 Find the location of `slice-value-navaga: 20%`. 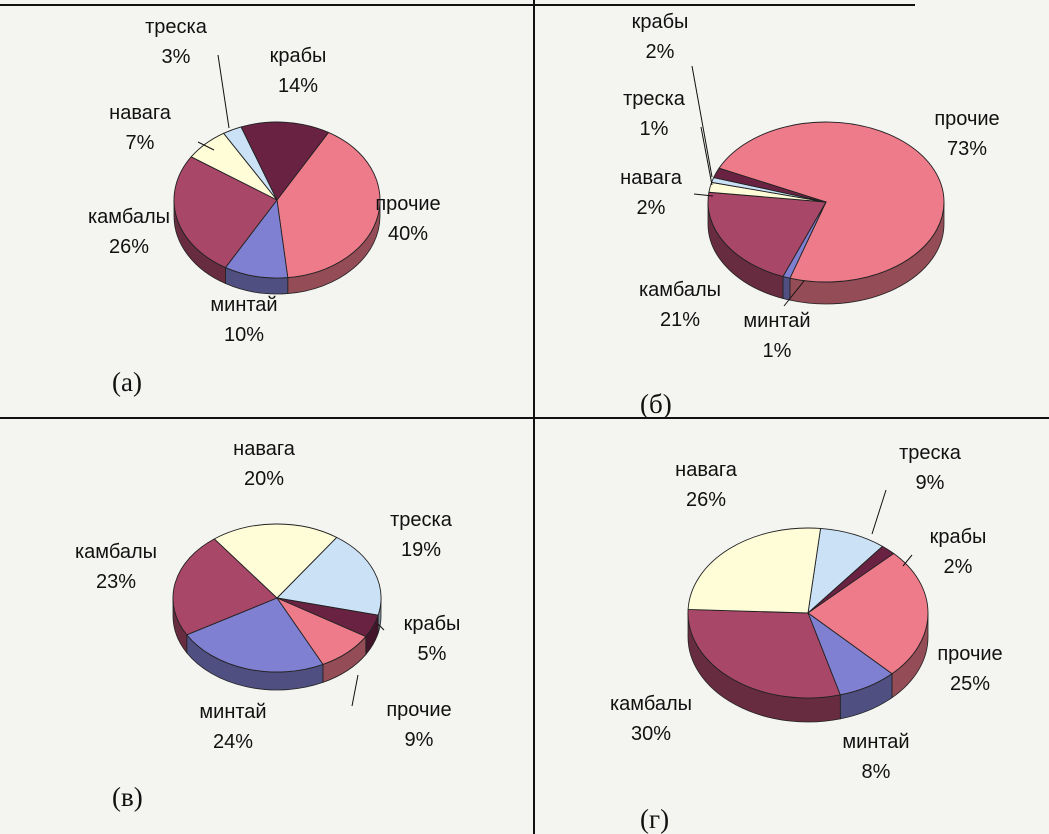

slice-value-navaga: 20% is located at coordinates (264, 479).